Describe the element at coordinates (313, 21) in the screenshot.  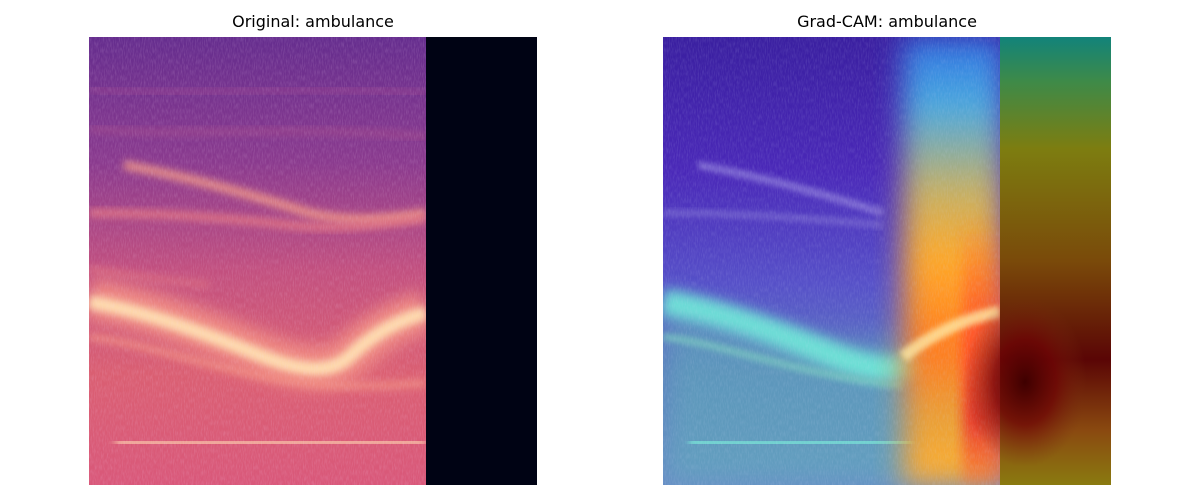
I see `original-panel-title: Original: ambulance` at that location.